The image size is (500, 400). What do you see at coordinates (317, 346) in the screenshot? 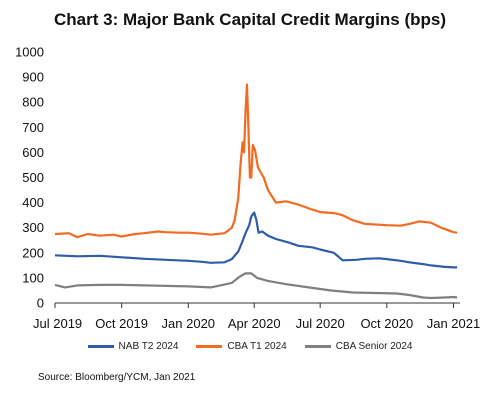
I see `legend-swatch-cba-senior` at bounding box center [317, 346].